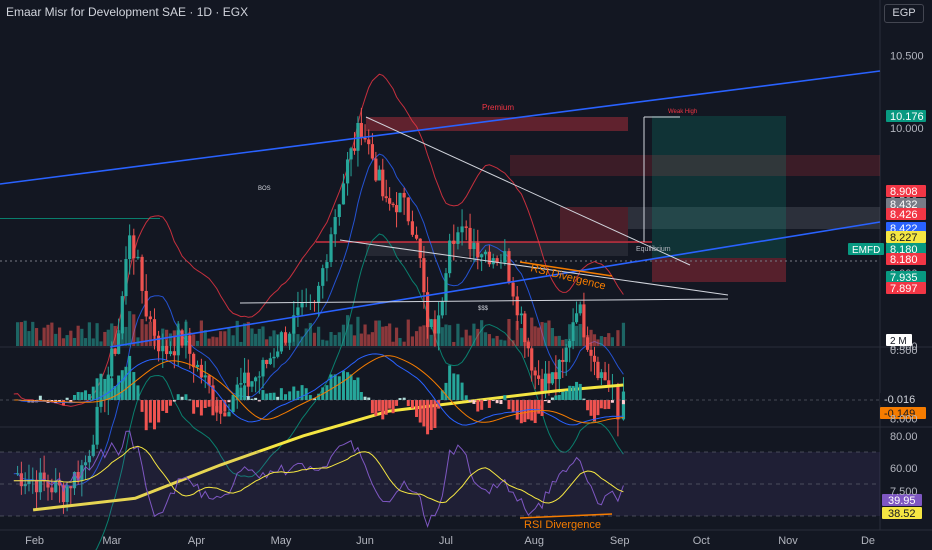 The width and height of the screenshot is (932, 550). I want to click on currency-button: EGP, so click(904, 13).